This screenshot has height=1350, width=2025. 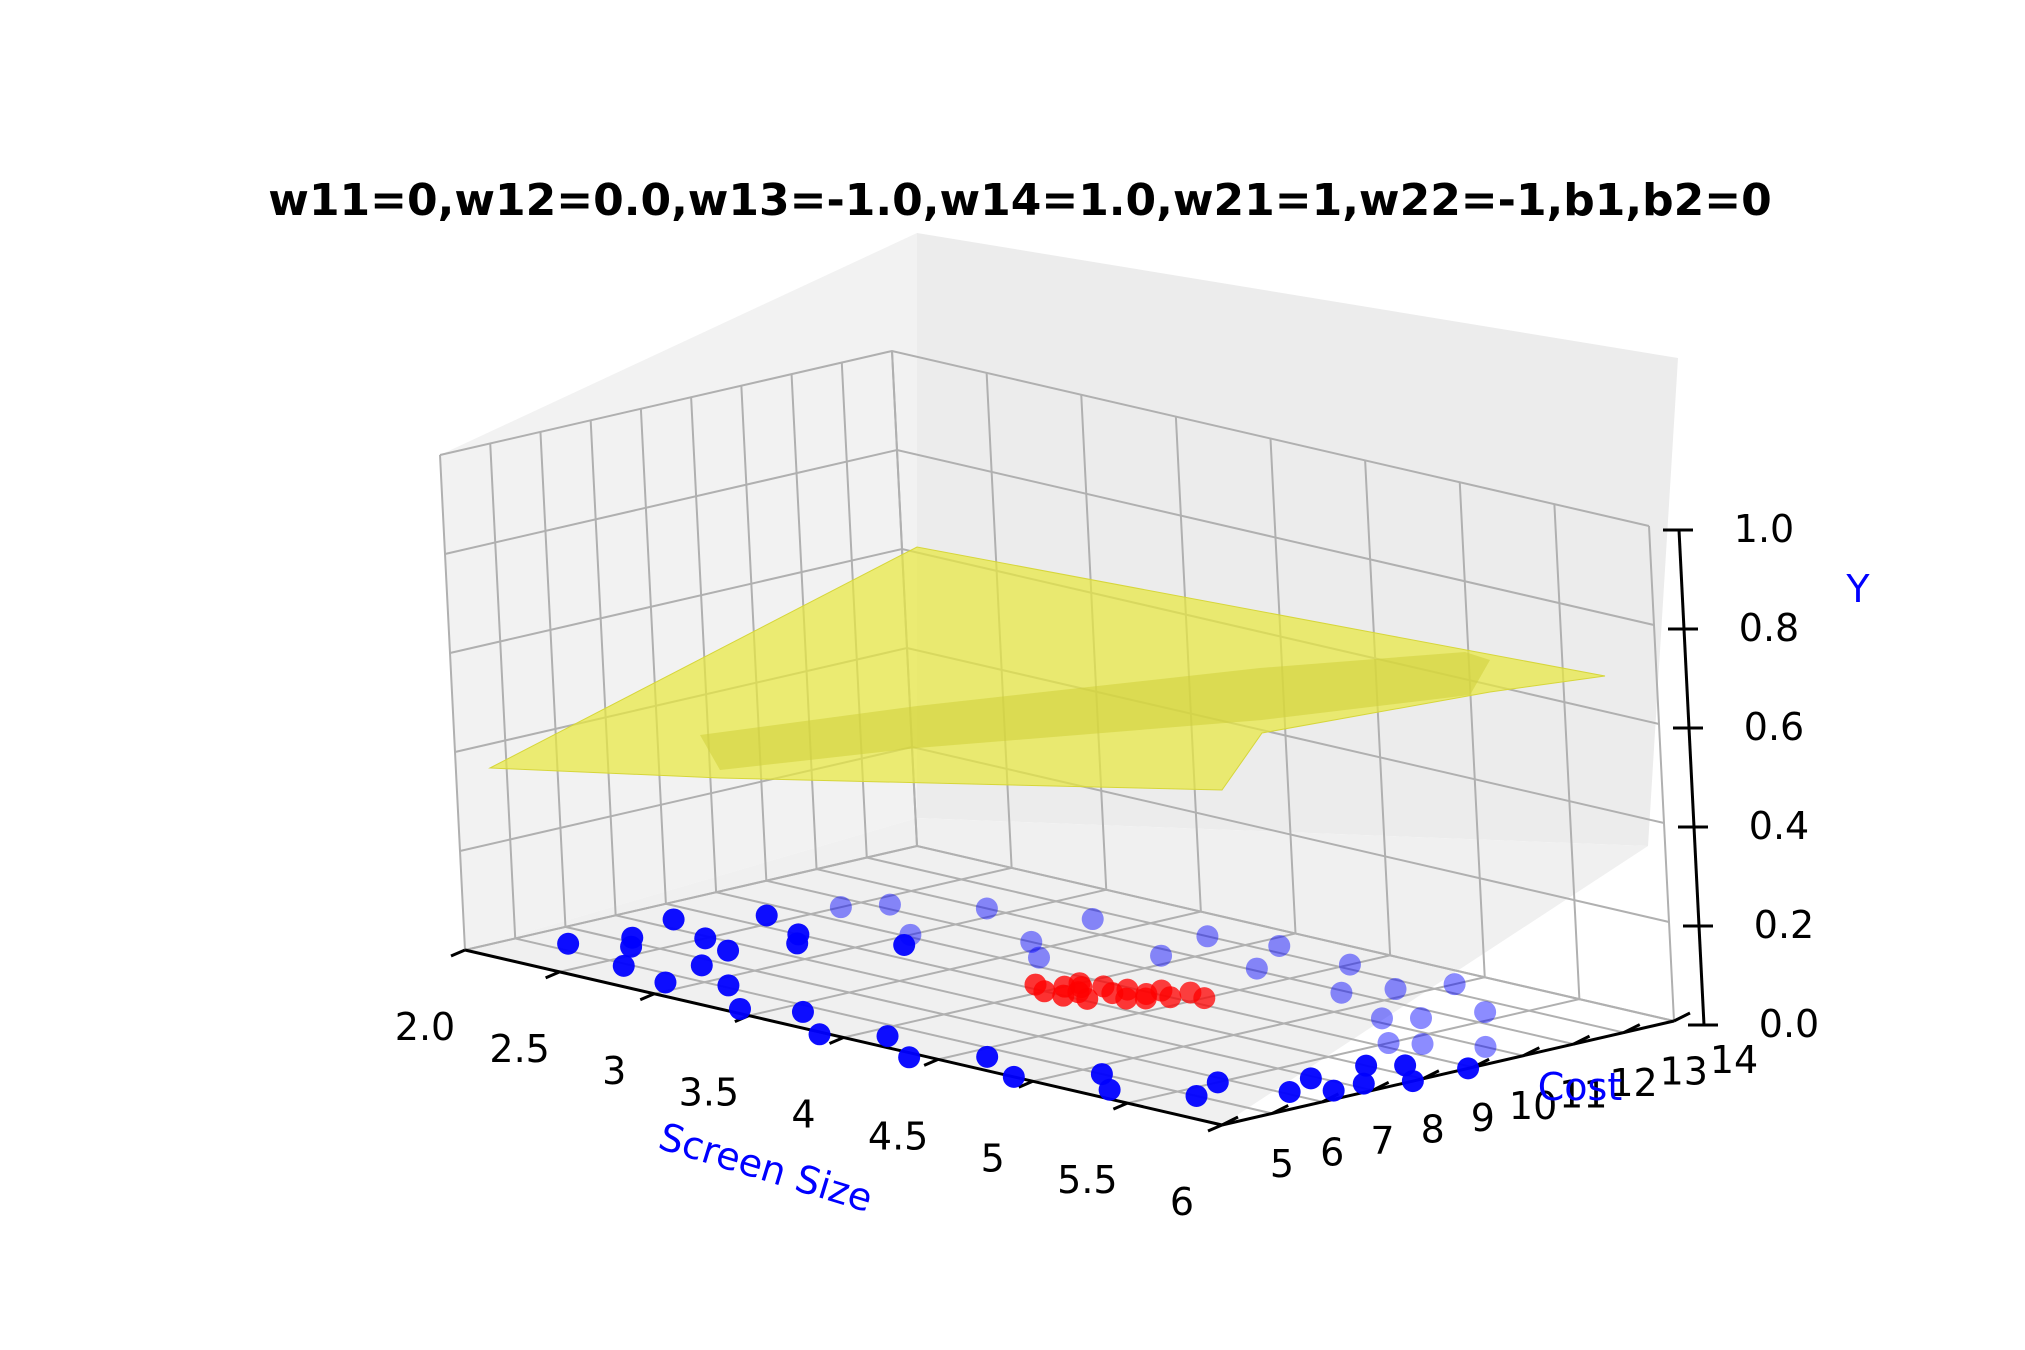 I want to click on x-tick-label: 5.5, so click(x=1087, y=1180).